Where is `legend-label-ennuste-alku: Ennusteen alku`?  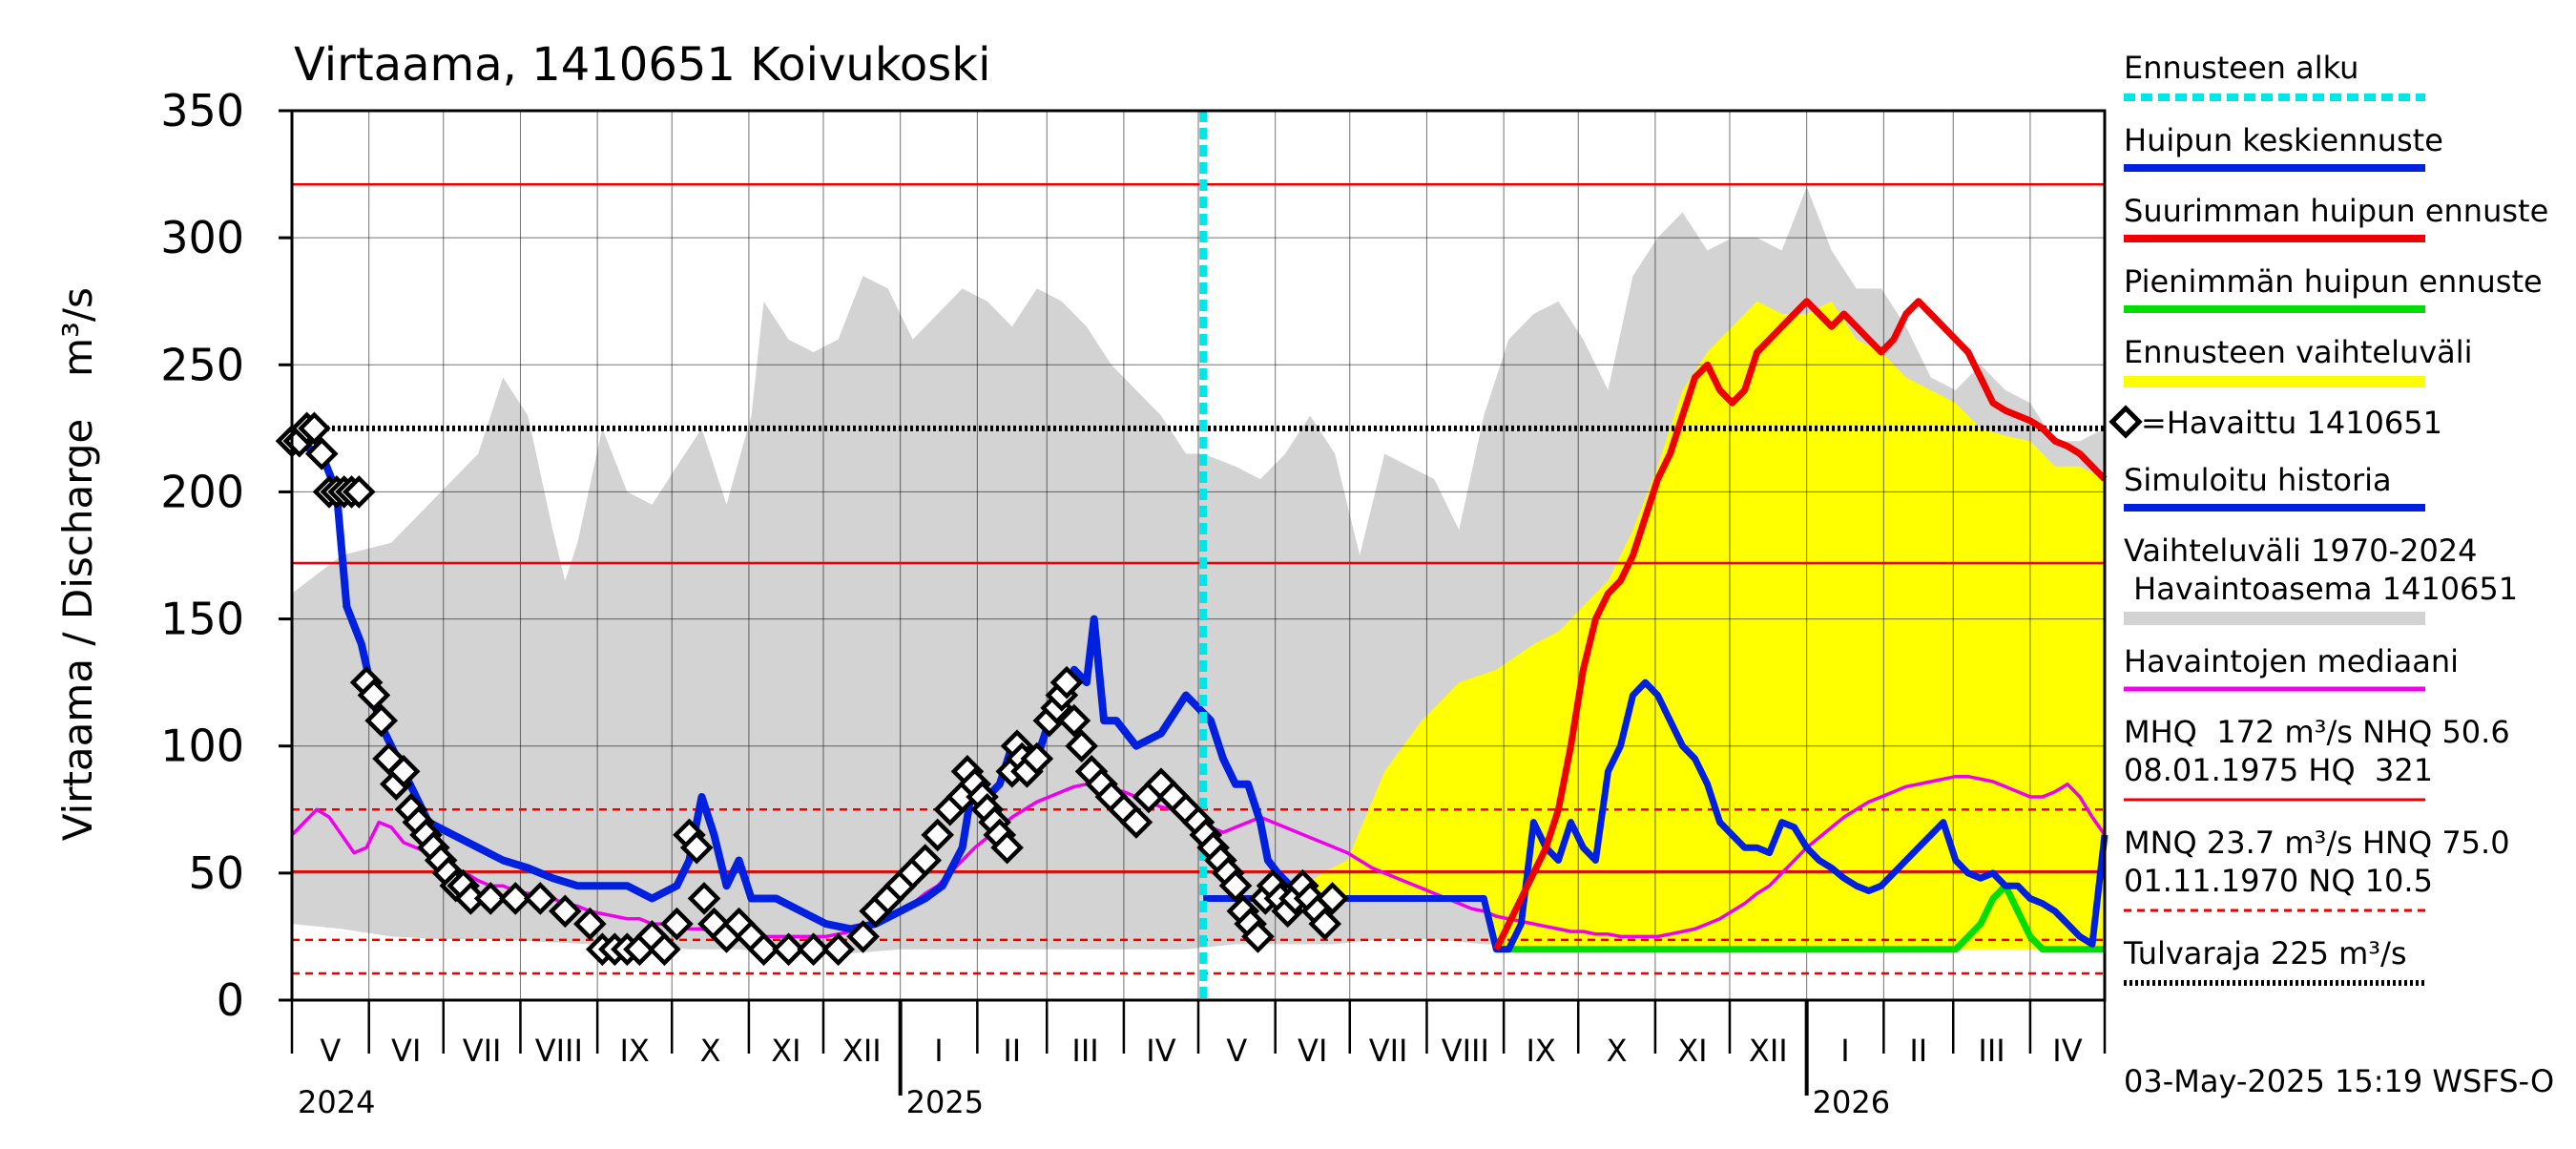 legend-label-ennuste-alku: Ennusteen alku is located at coordinates (2241, 68).